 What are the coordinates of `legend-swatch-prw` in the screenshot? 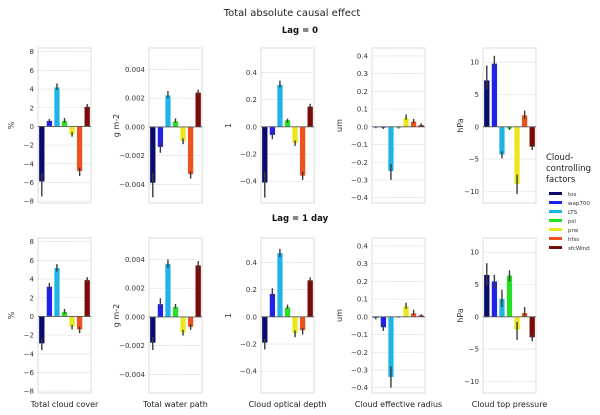 It's located at (555, 229).